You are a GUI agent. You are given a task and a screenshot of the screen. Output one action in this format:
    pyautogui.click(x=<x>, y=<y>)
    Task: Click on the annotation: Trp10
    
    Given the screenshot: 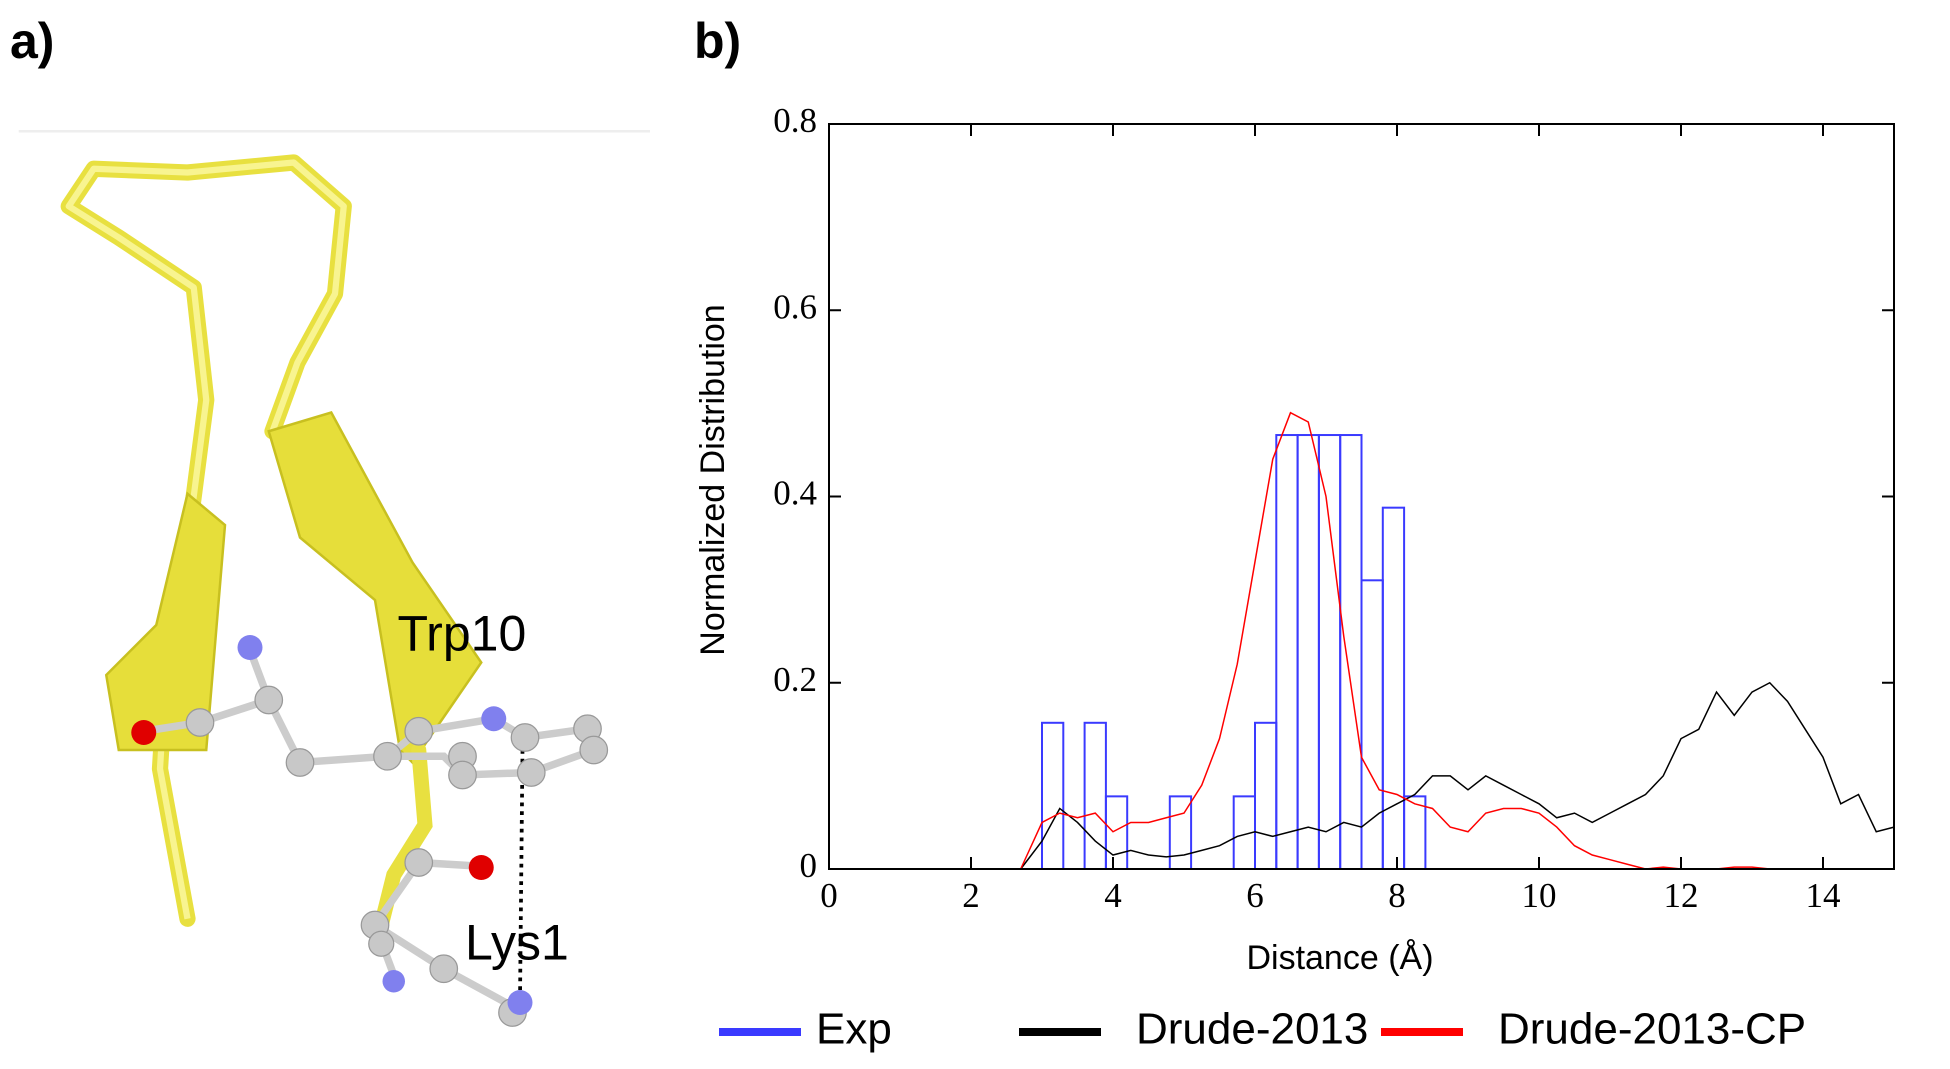 What is the action you would take?
    pyautogui.click(x=462, y=634)
    